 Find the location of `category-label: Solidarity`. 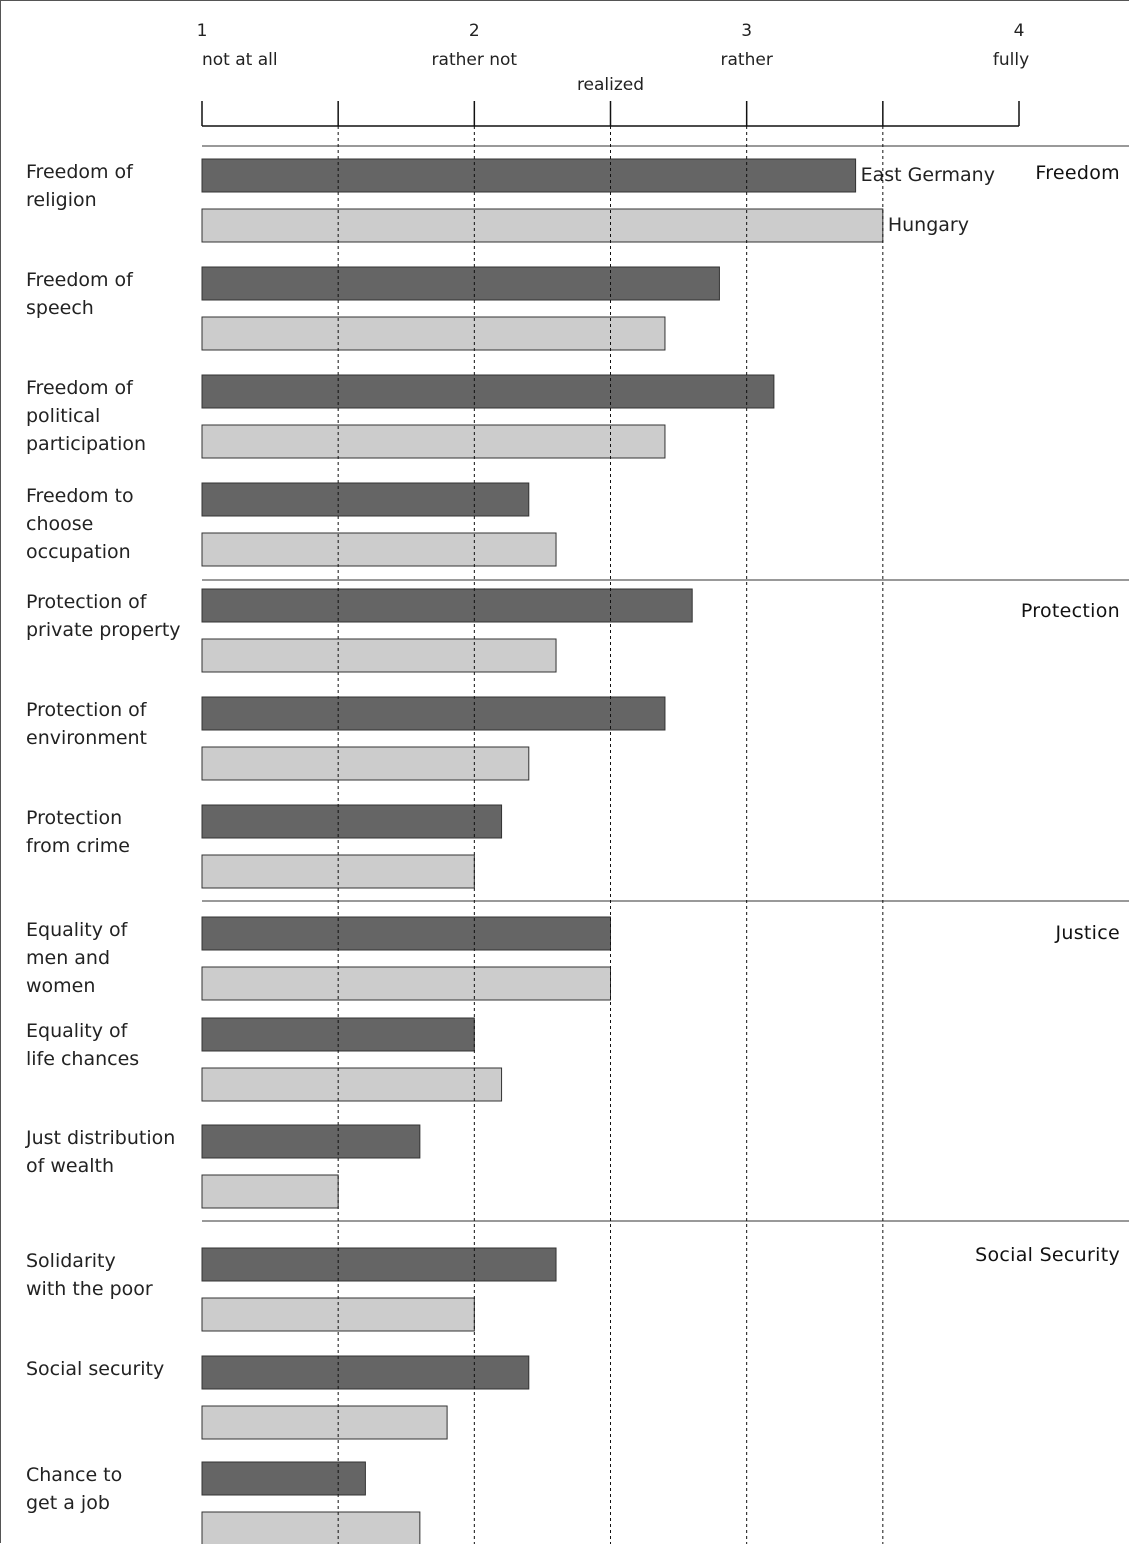

category-label: Solidarity is located at coordinates (71, 1261).